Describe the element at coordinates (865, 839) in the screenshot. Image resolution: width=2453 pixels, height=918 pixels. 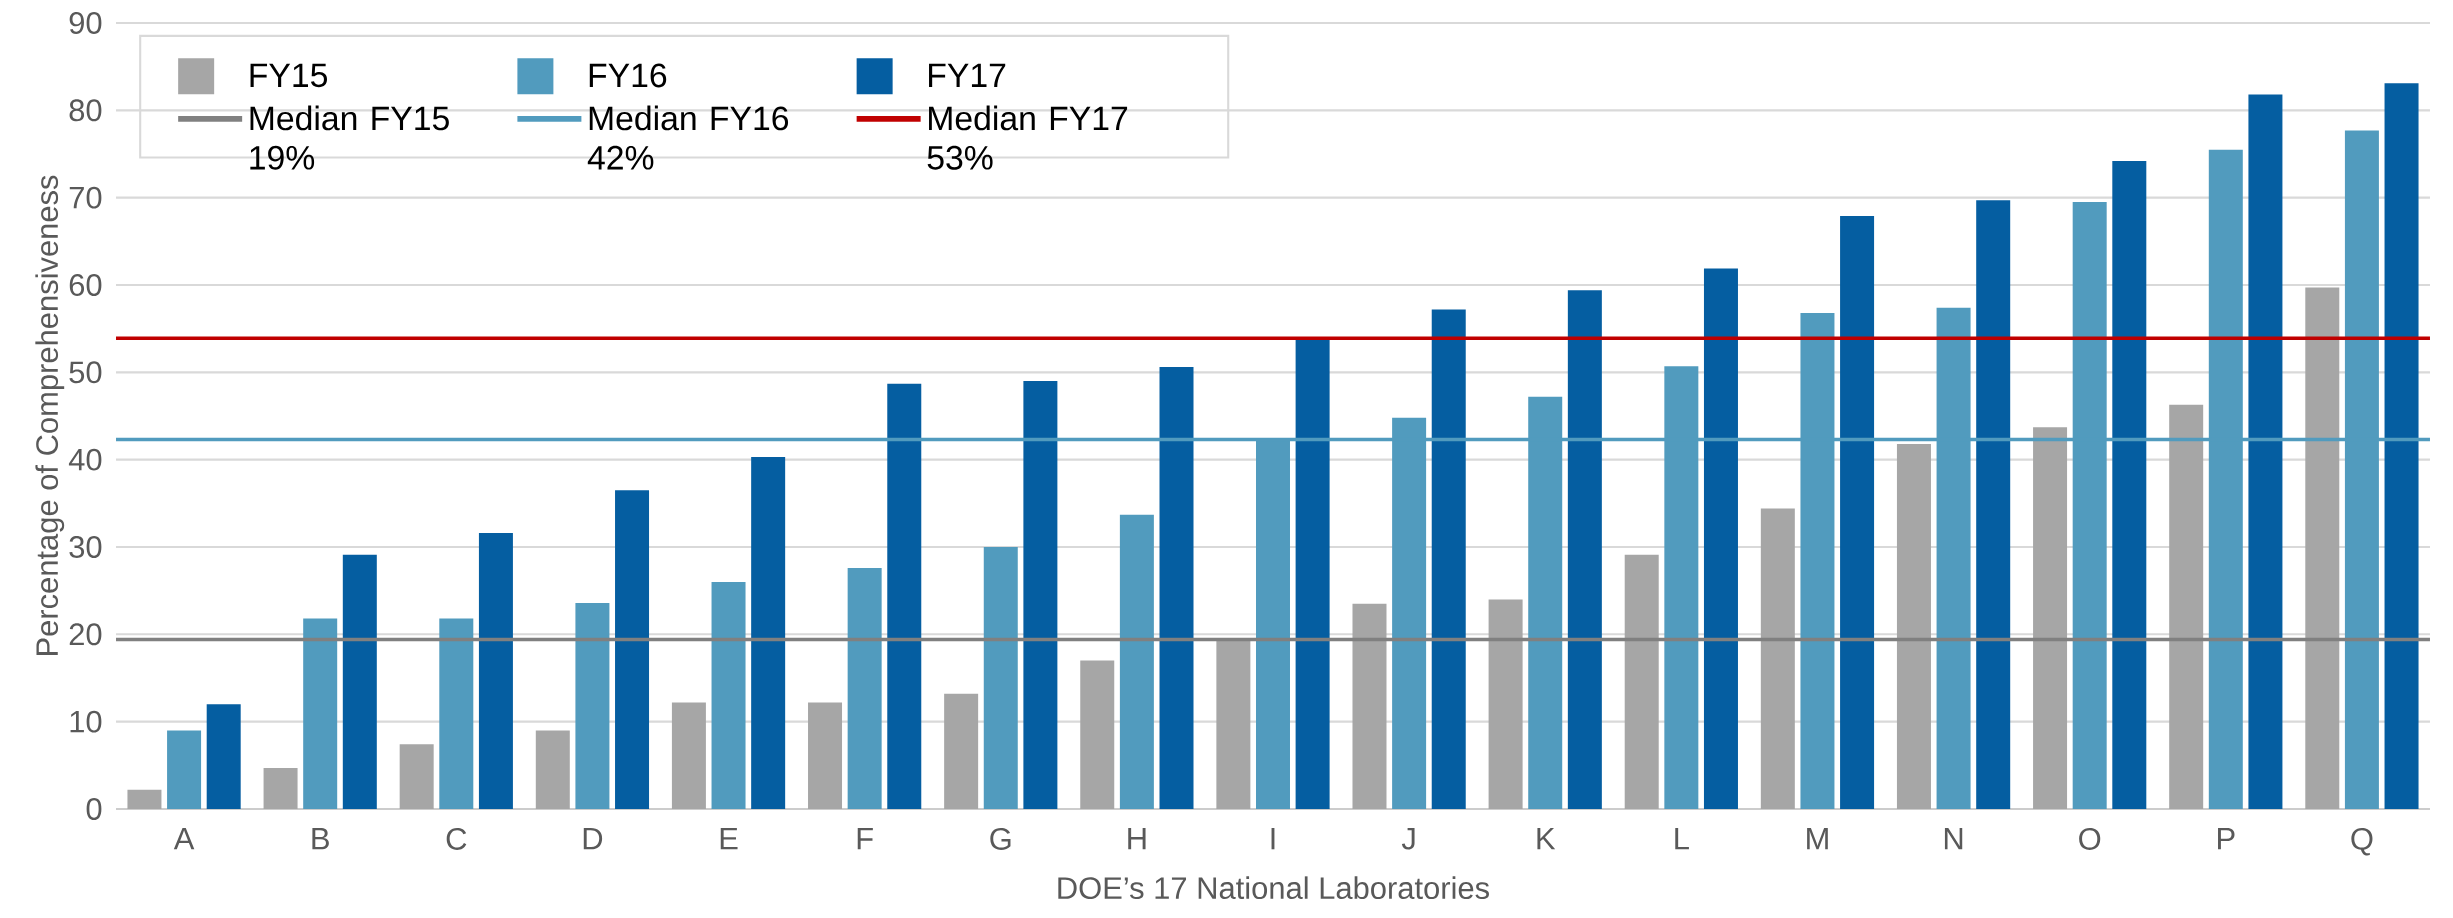
I see `x-tick-label: F` at that location.